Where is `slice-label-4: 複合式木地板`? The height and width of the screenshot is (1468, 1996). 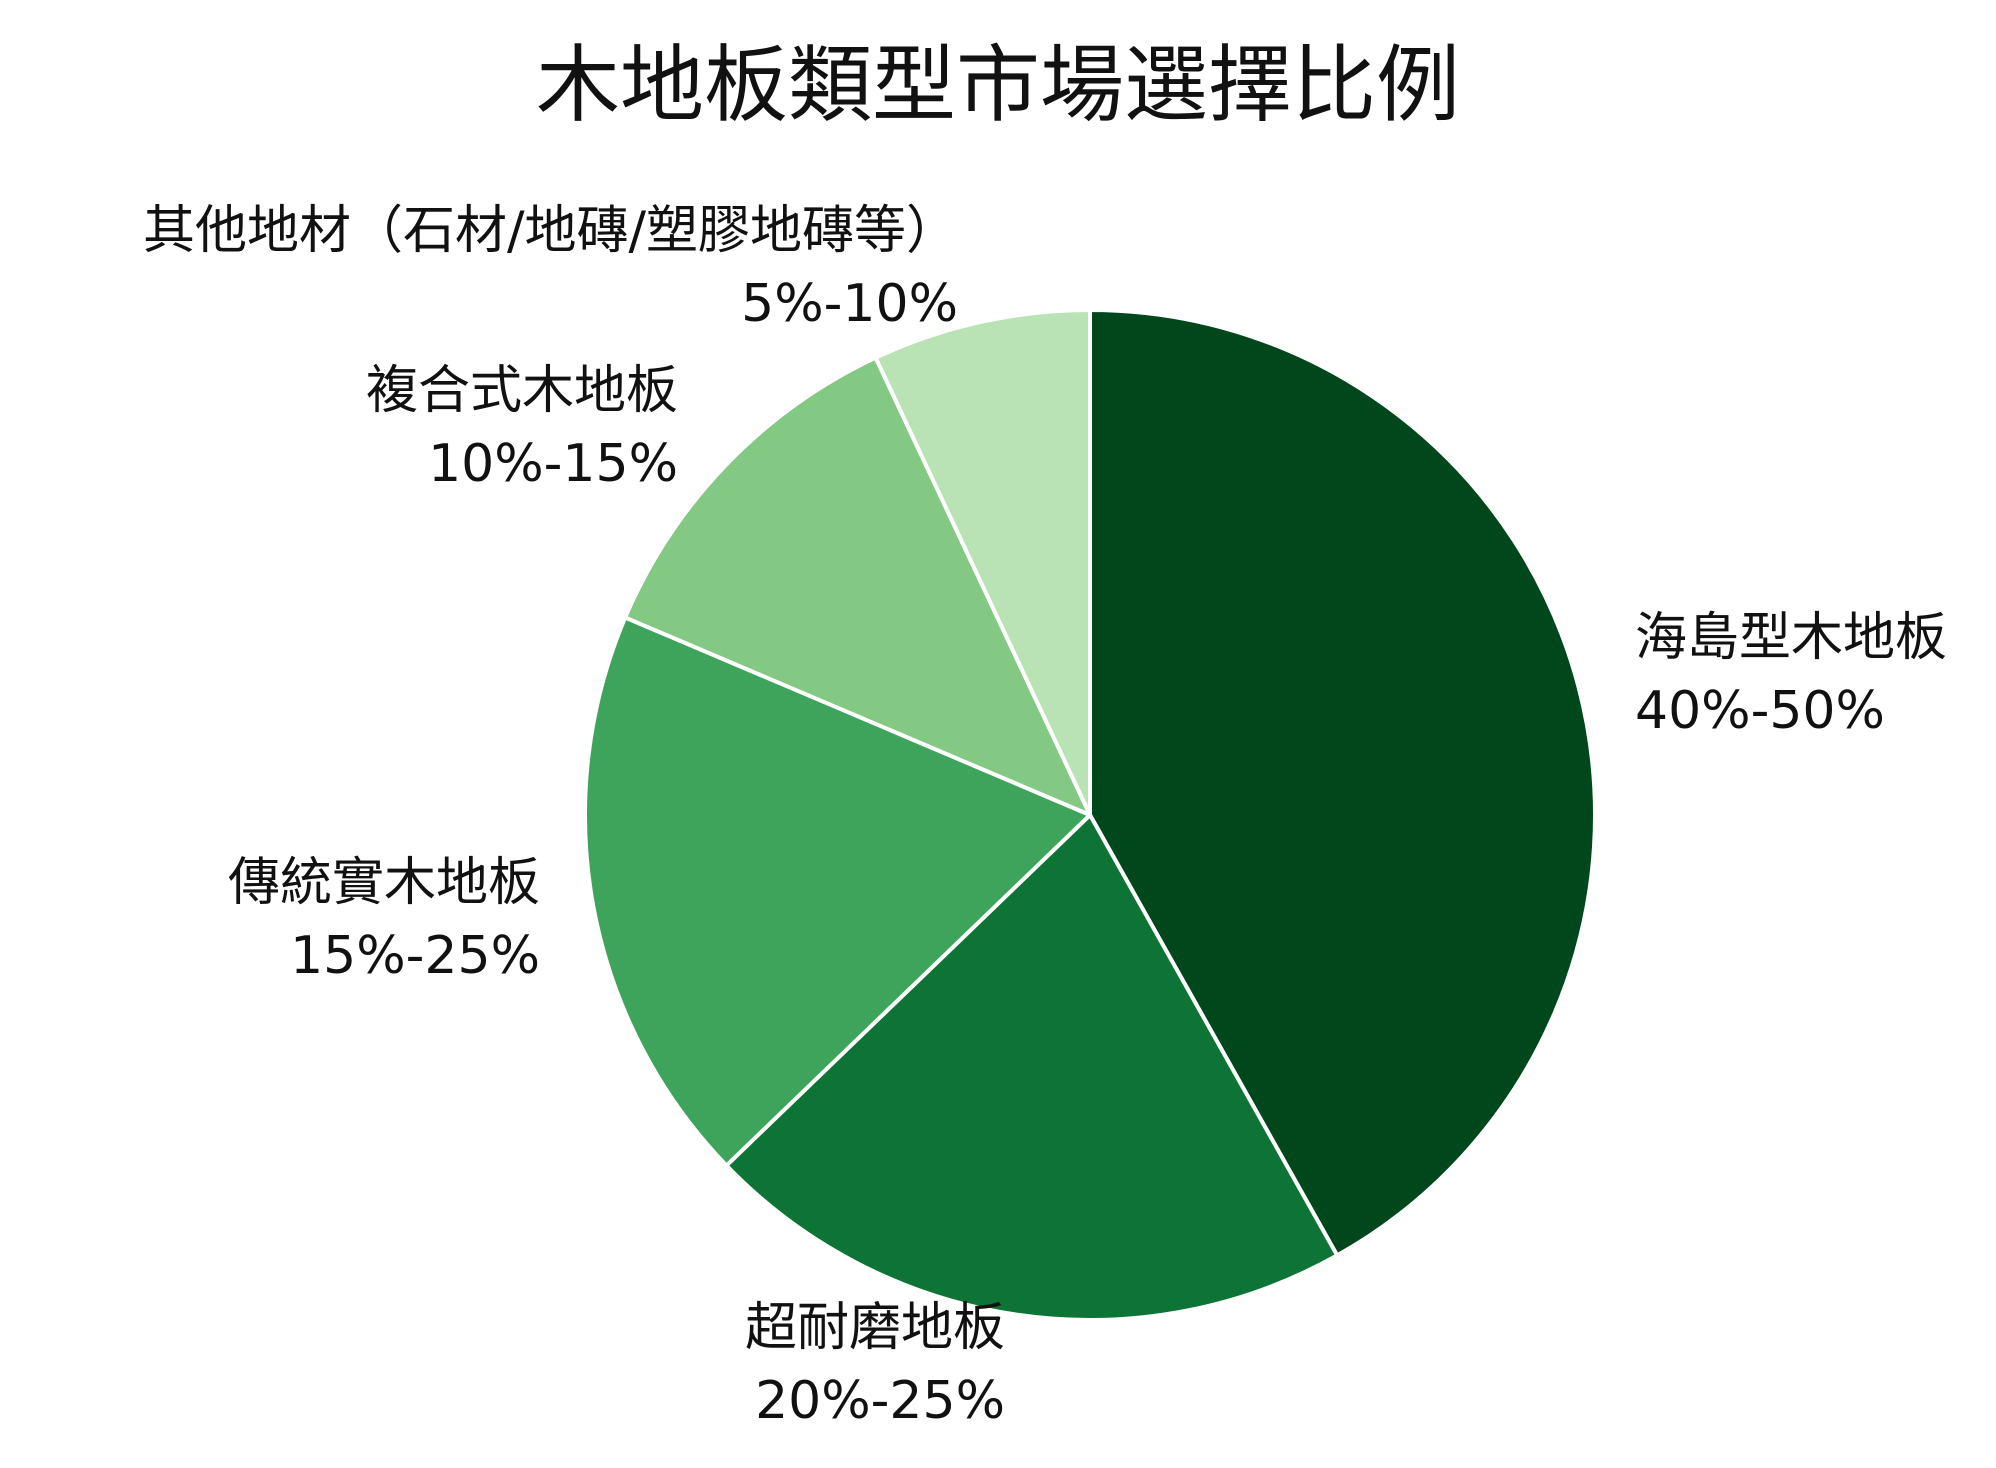 slice-label-4: 複合式木地板 is located at coordinates (522, 391).